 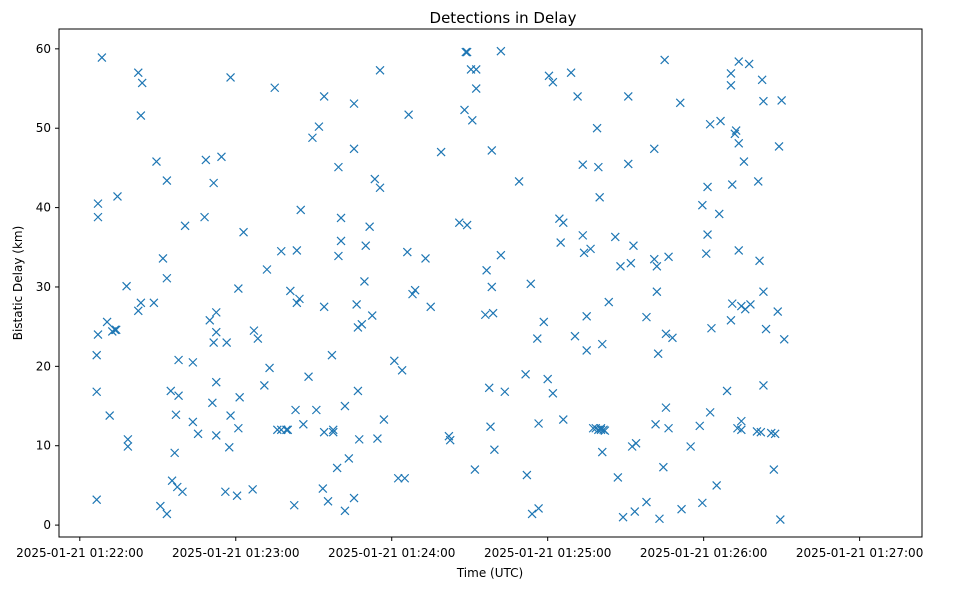 I want to click on x-tick-label: 2025-01-21 01:23:00, so click(x=235, y=553).